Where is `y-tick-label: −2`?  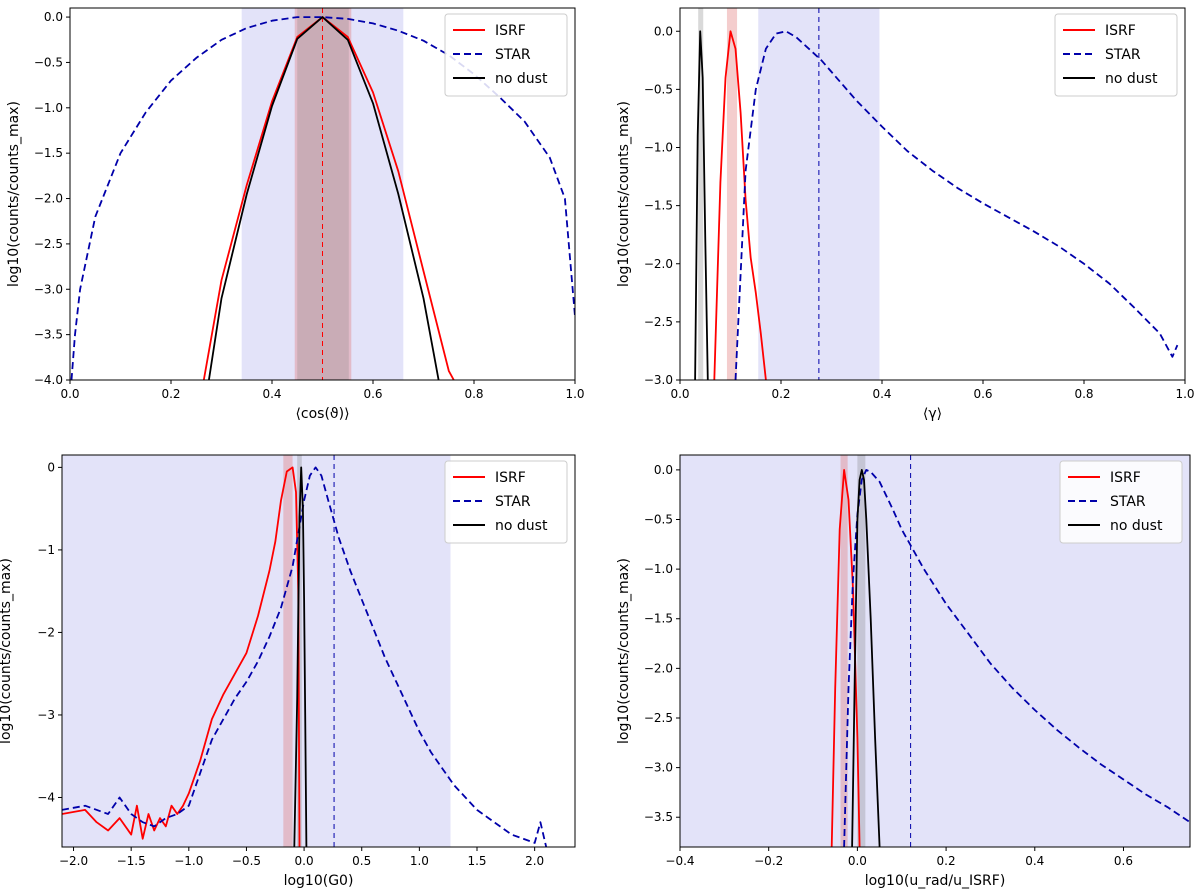 y-tick-label: −2 is located at coordinates (46, 632).